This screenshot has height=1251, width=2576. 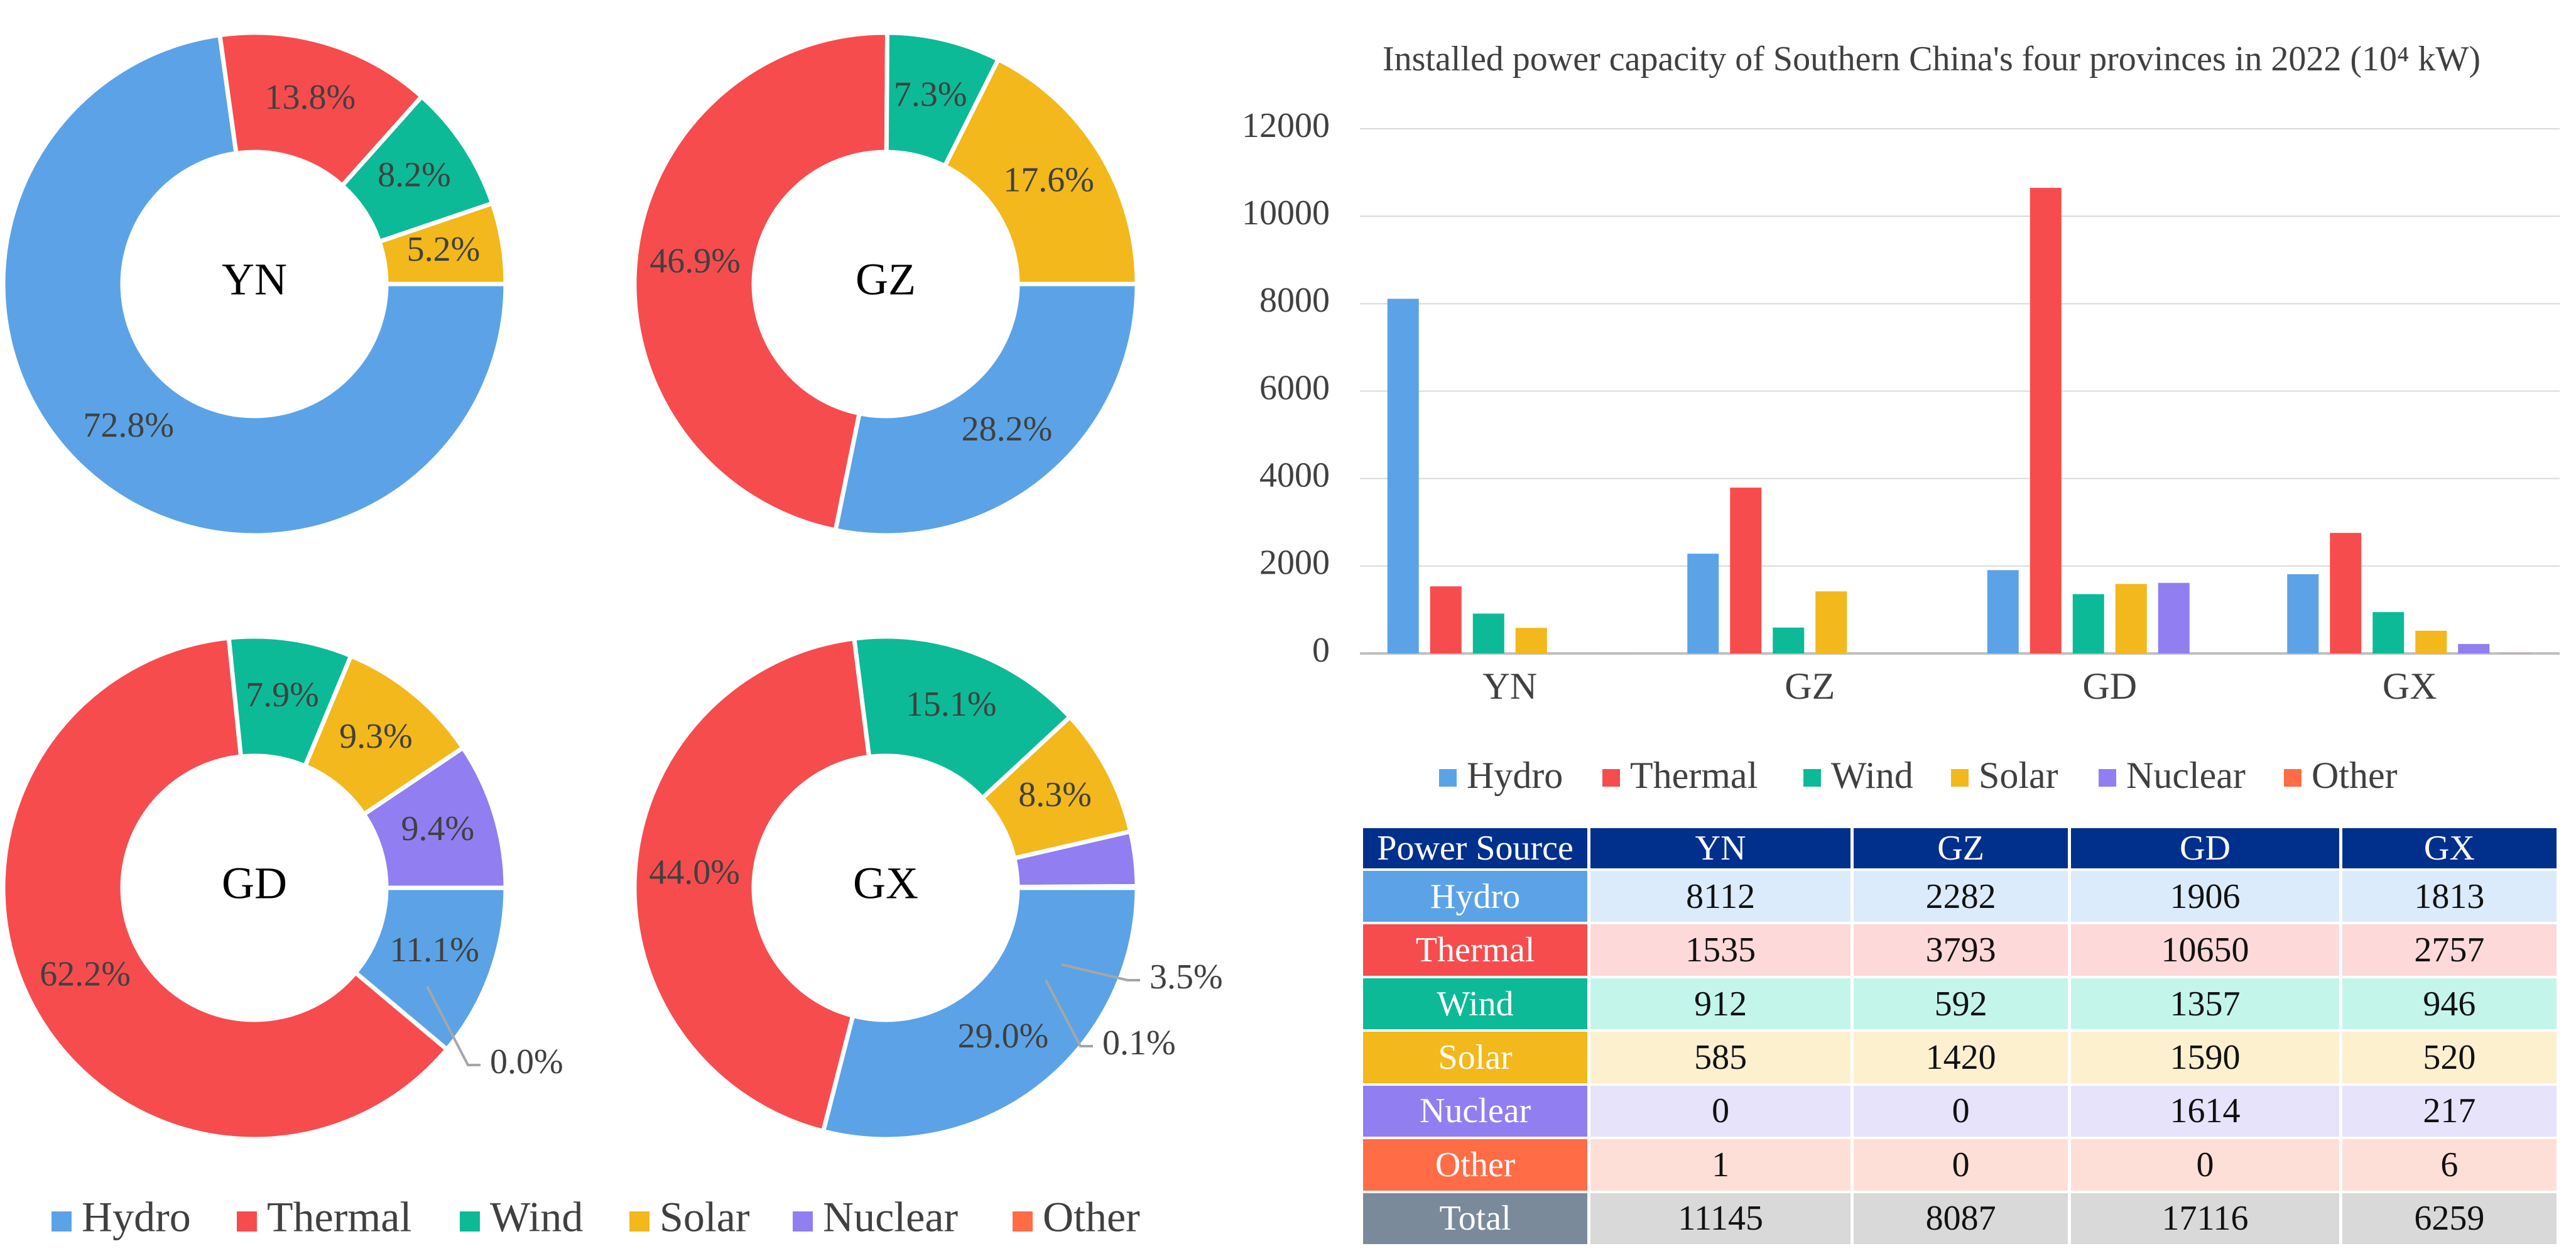 What do you see at coordinates (1475, 1111) in the screenshot?
I see `table-row-label: Nuclear` at bounding box center [1475, 1111].